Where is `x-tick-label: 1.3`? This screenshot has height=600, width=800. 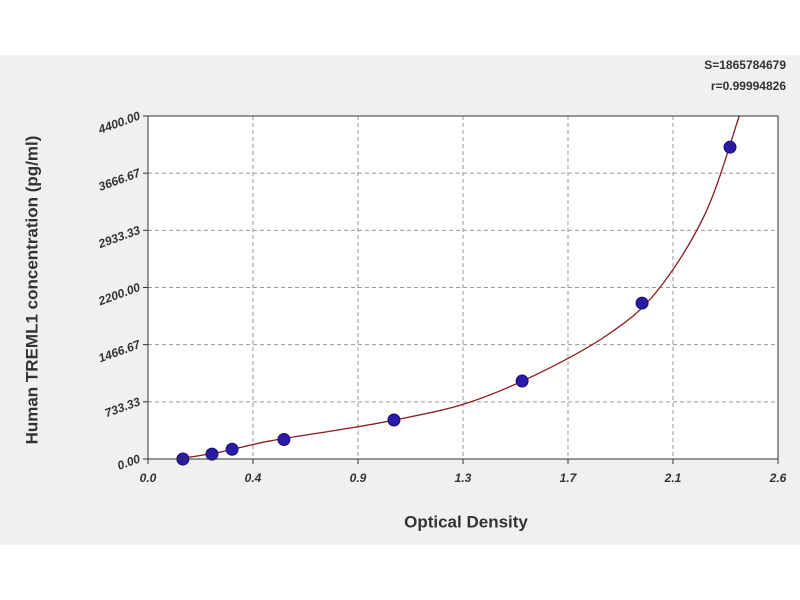 x-tick-label: 1.3 is located at coordinates (463, 478).